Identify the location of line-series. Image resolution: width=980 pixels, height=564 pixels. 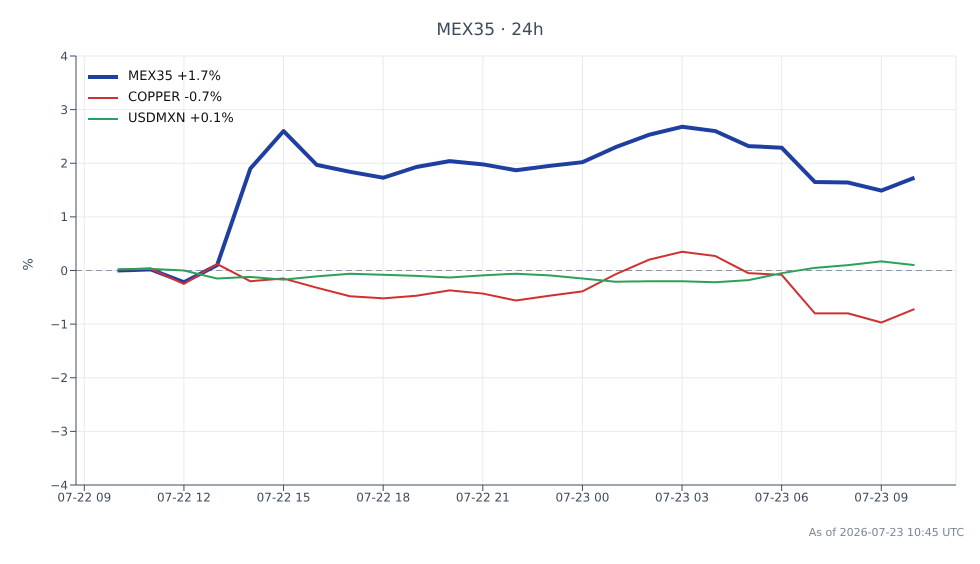
(516, 272).